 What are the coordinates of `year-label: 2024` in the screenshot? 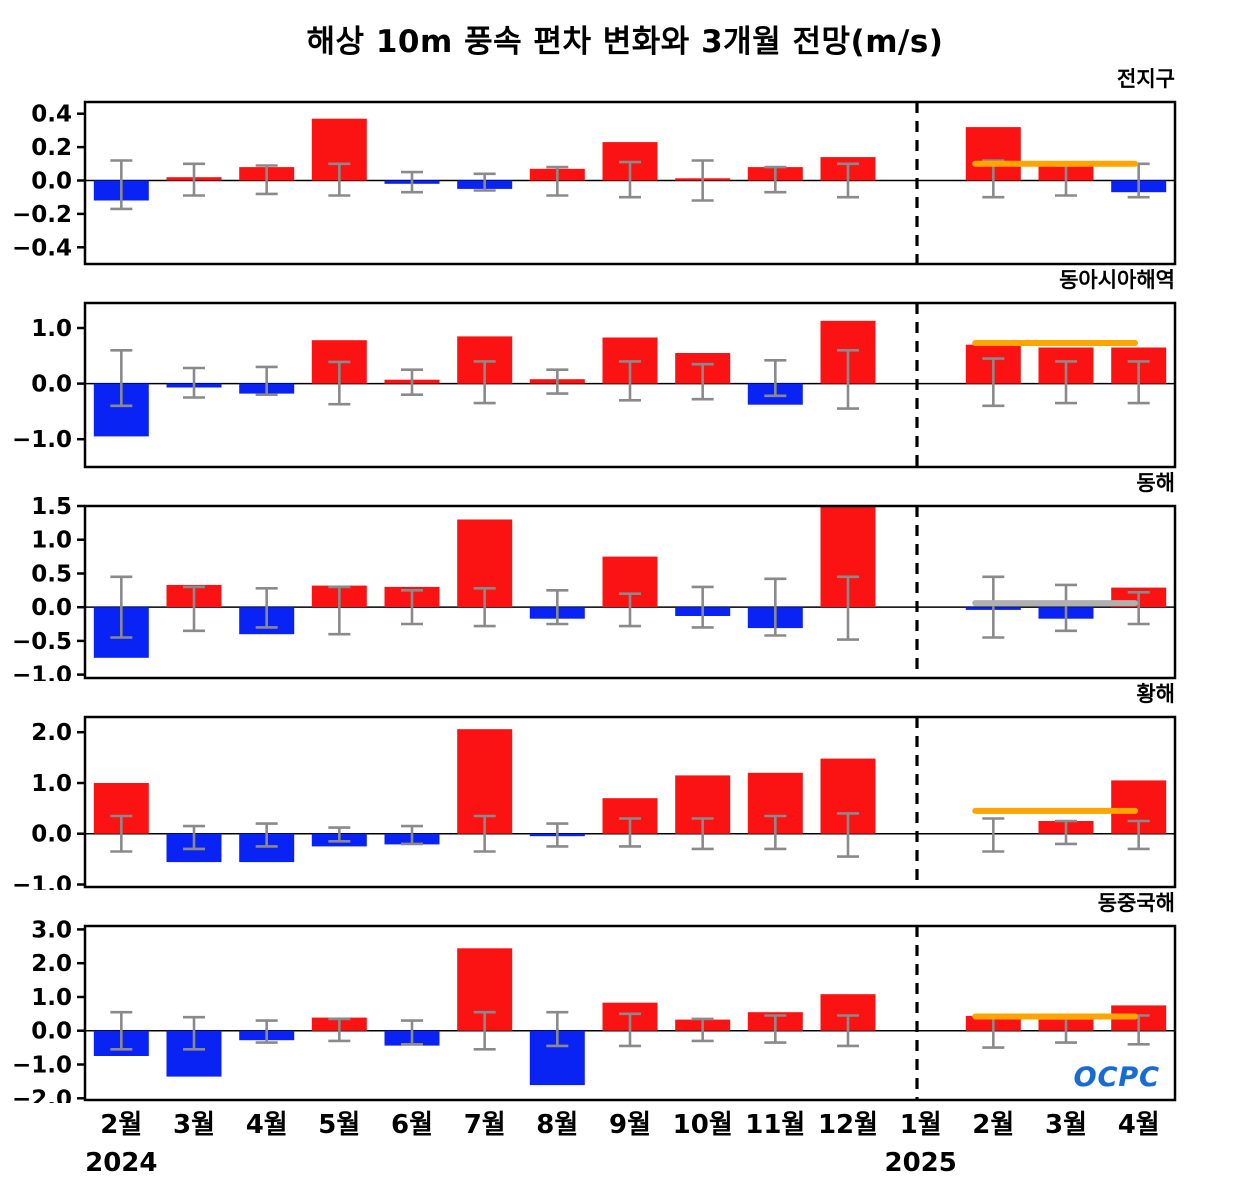 It's located at (121, 1163).